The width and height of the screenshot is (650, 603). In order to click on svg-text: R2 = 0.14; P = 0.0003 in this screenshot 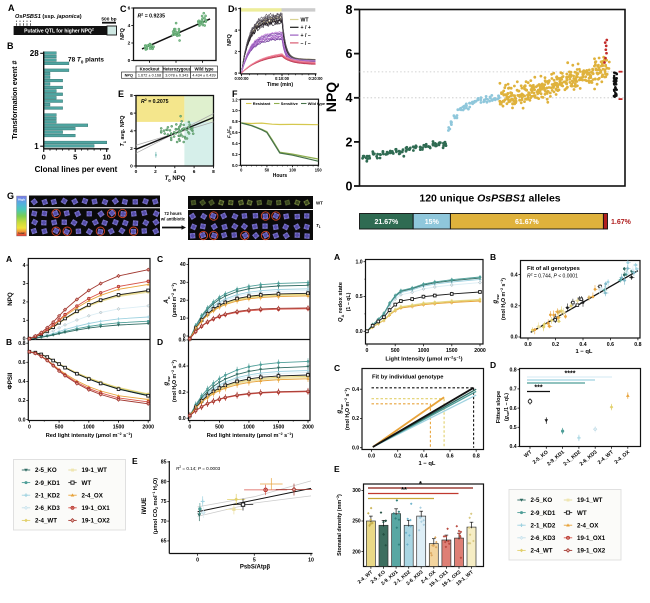, I will do `click(198, 468)`.